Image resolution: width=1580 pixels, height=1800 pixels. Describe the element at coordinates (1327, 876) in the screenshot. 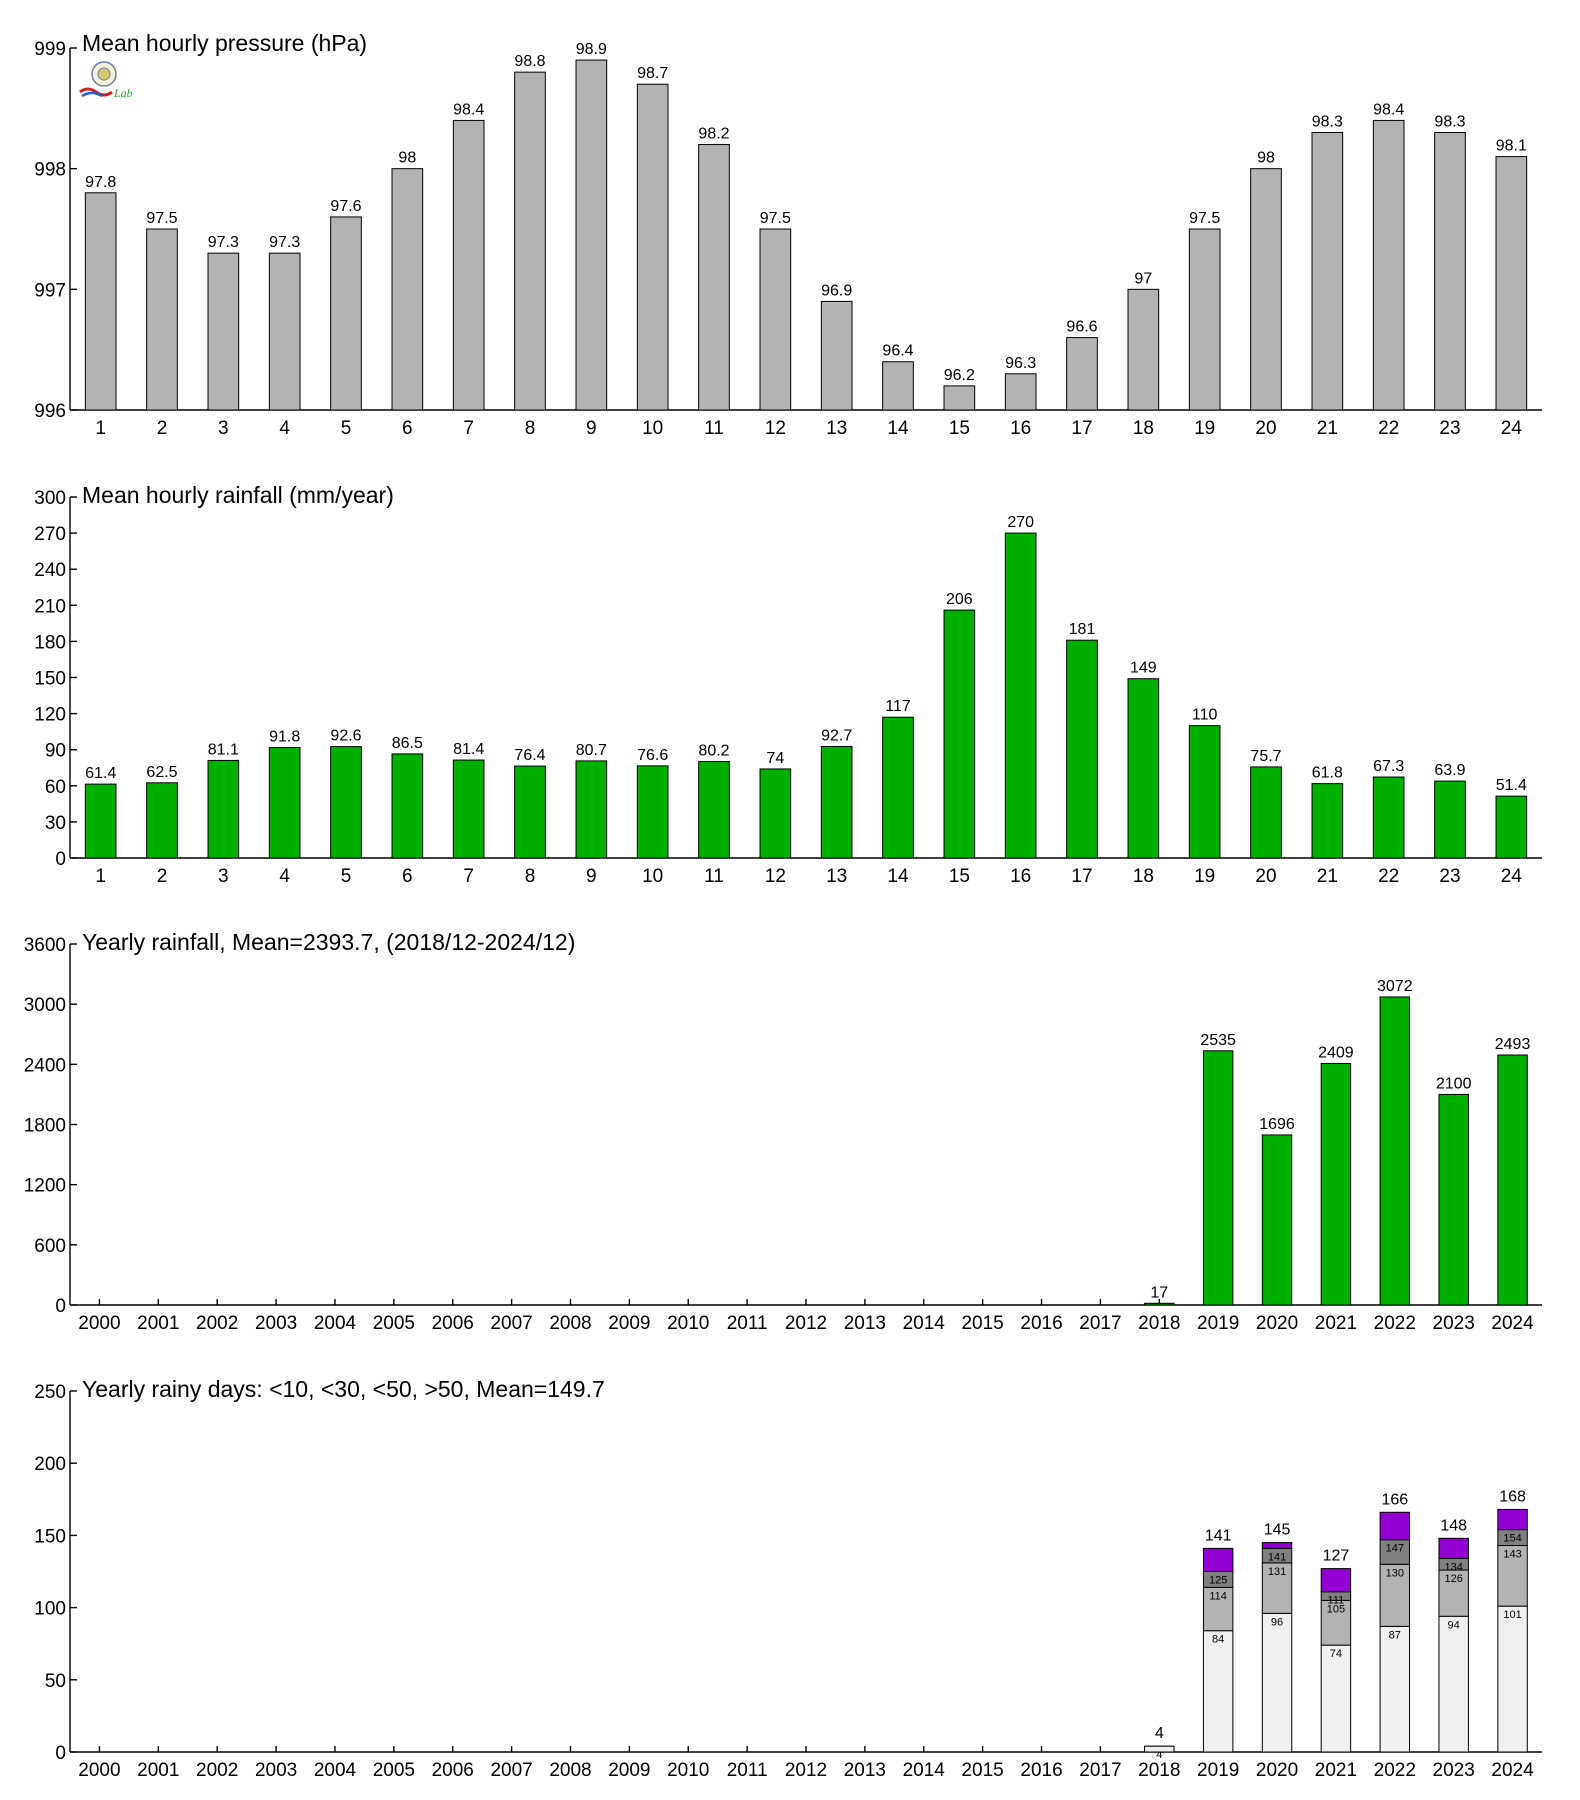

I see `x-tick-label: 21` at that location.